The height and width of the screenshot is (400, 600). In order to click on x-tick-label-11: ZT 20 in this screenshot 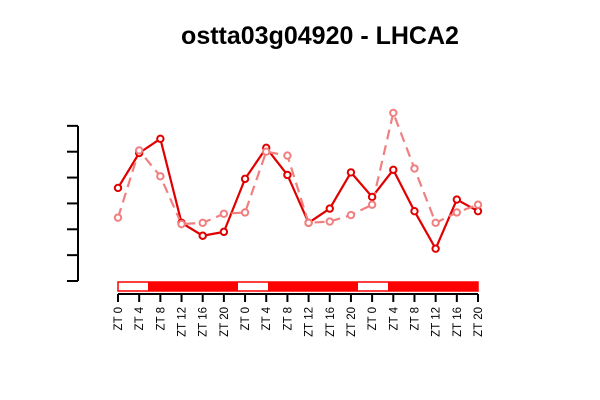, I will do `click(352, 322)`.